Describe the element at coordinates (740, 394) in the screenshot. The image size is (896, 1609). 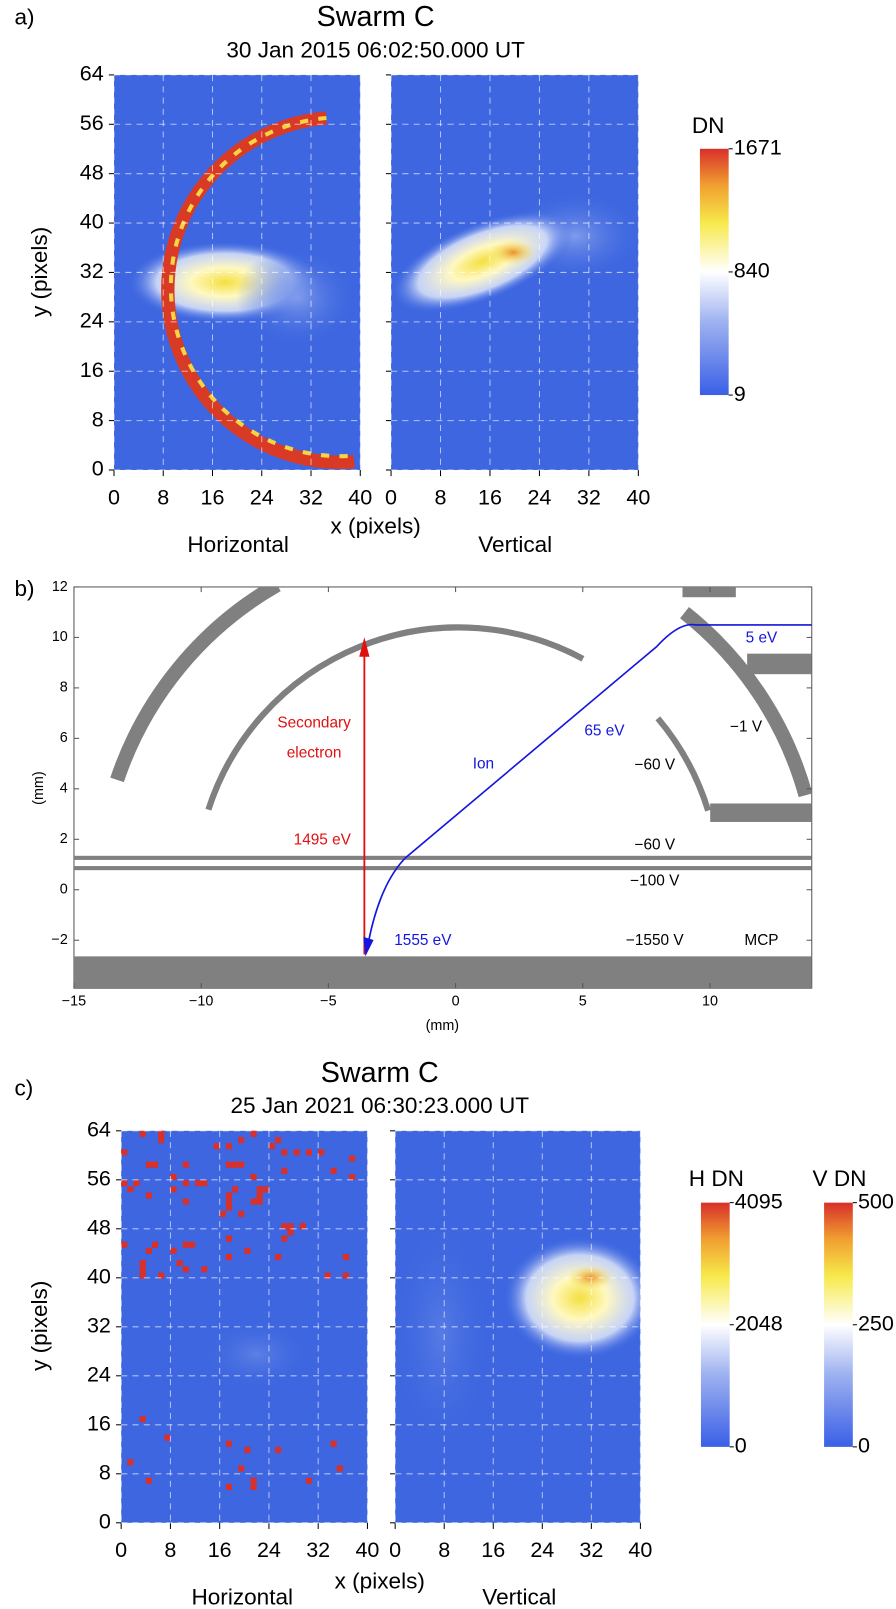
I see `colorbar-tick-label: 9` at that location.